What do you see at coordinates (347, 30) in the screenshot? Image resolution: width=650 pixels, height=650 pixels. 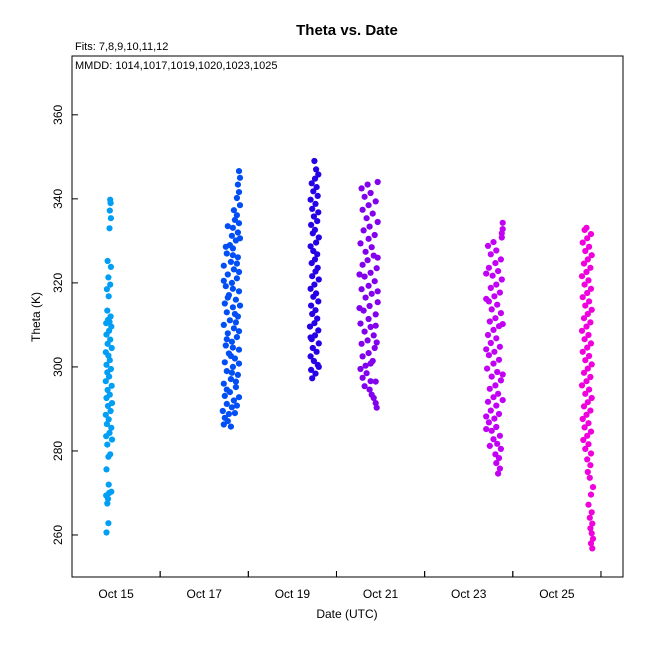 I see `chart-title: Theta vs. Date` at bounding box center [347, 30].